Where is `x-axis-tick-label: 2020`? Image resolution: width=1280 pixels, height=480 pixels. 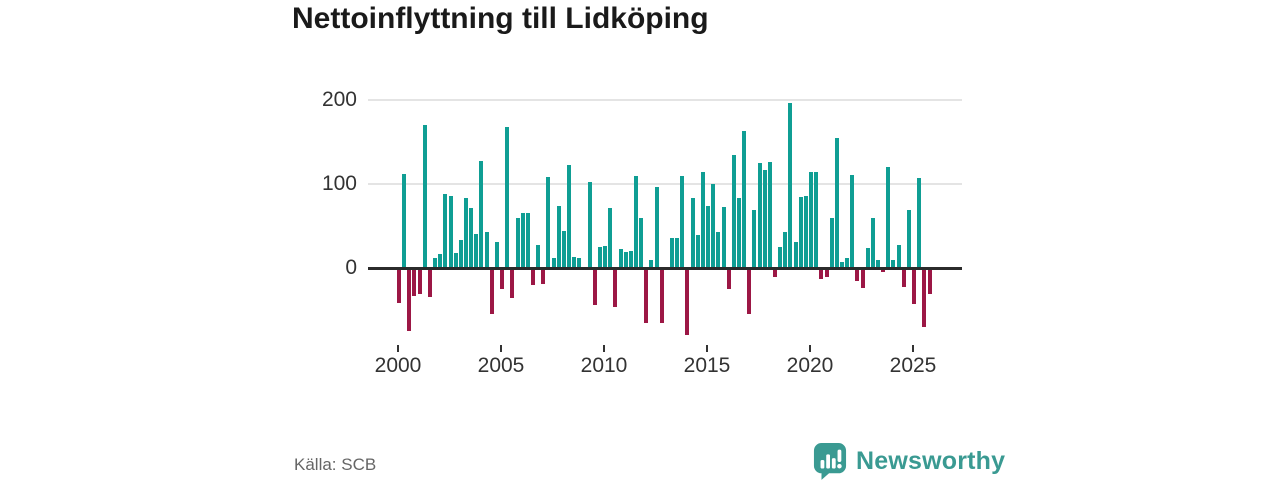
x-axis-tick-label: 2020 is located at coordinates (810, 365).